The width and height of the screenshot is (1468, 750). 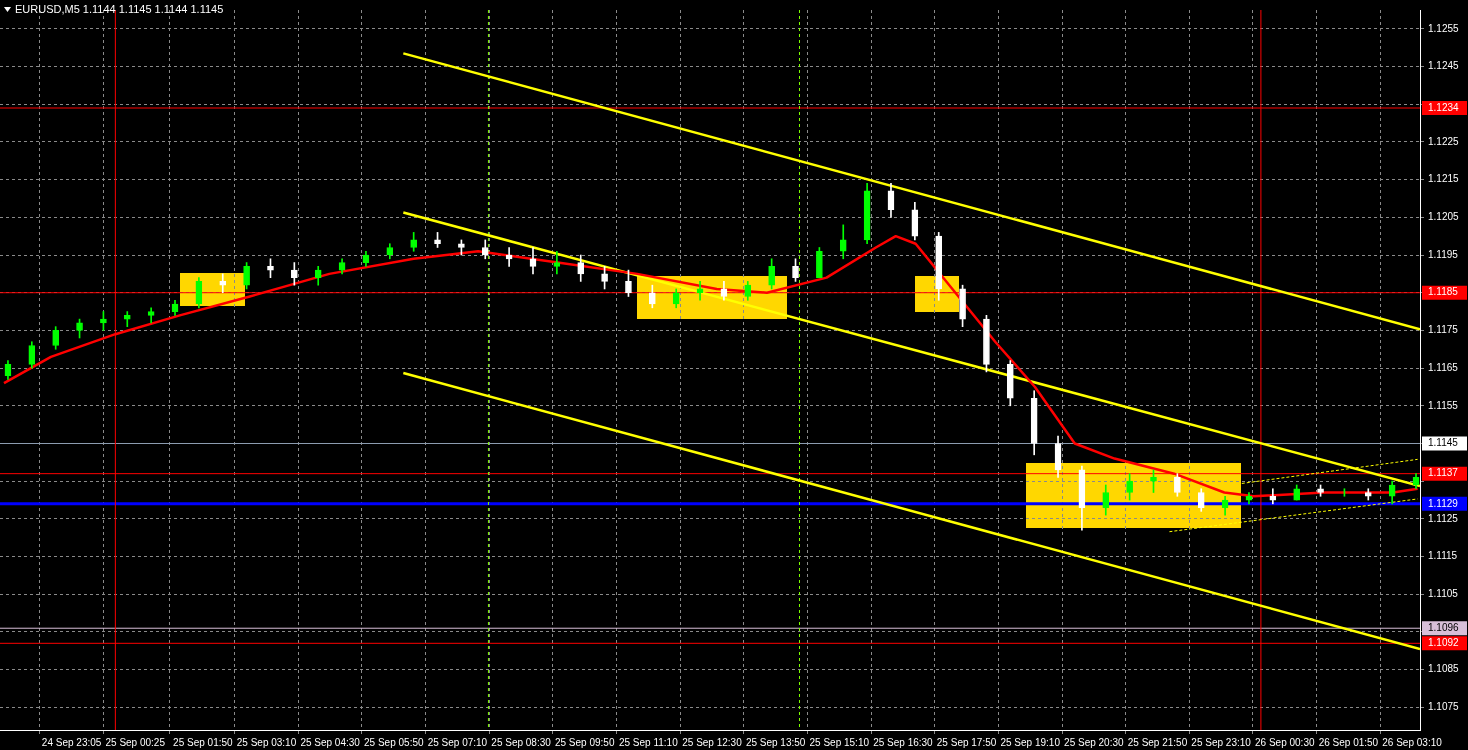 I want to click on ref-line-label: 1.1137, so click(x=1443, y=473).